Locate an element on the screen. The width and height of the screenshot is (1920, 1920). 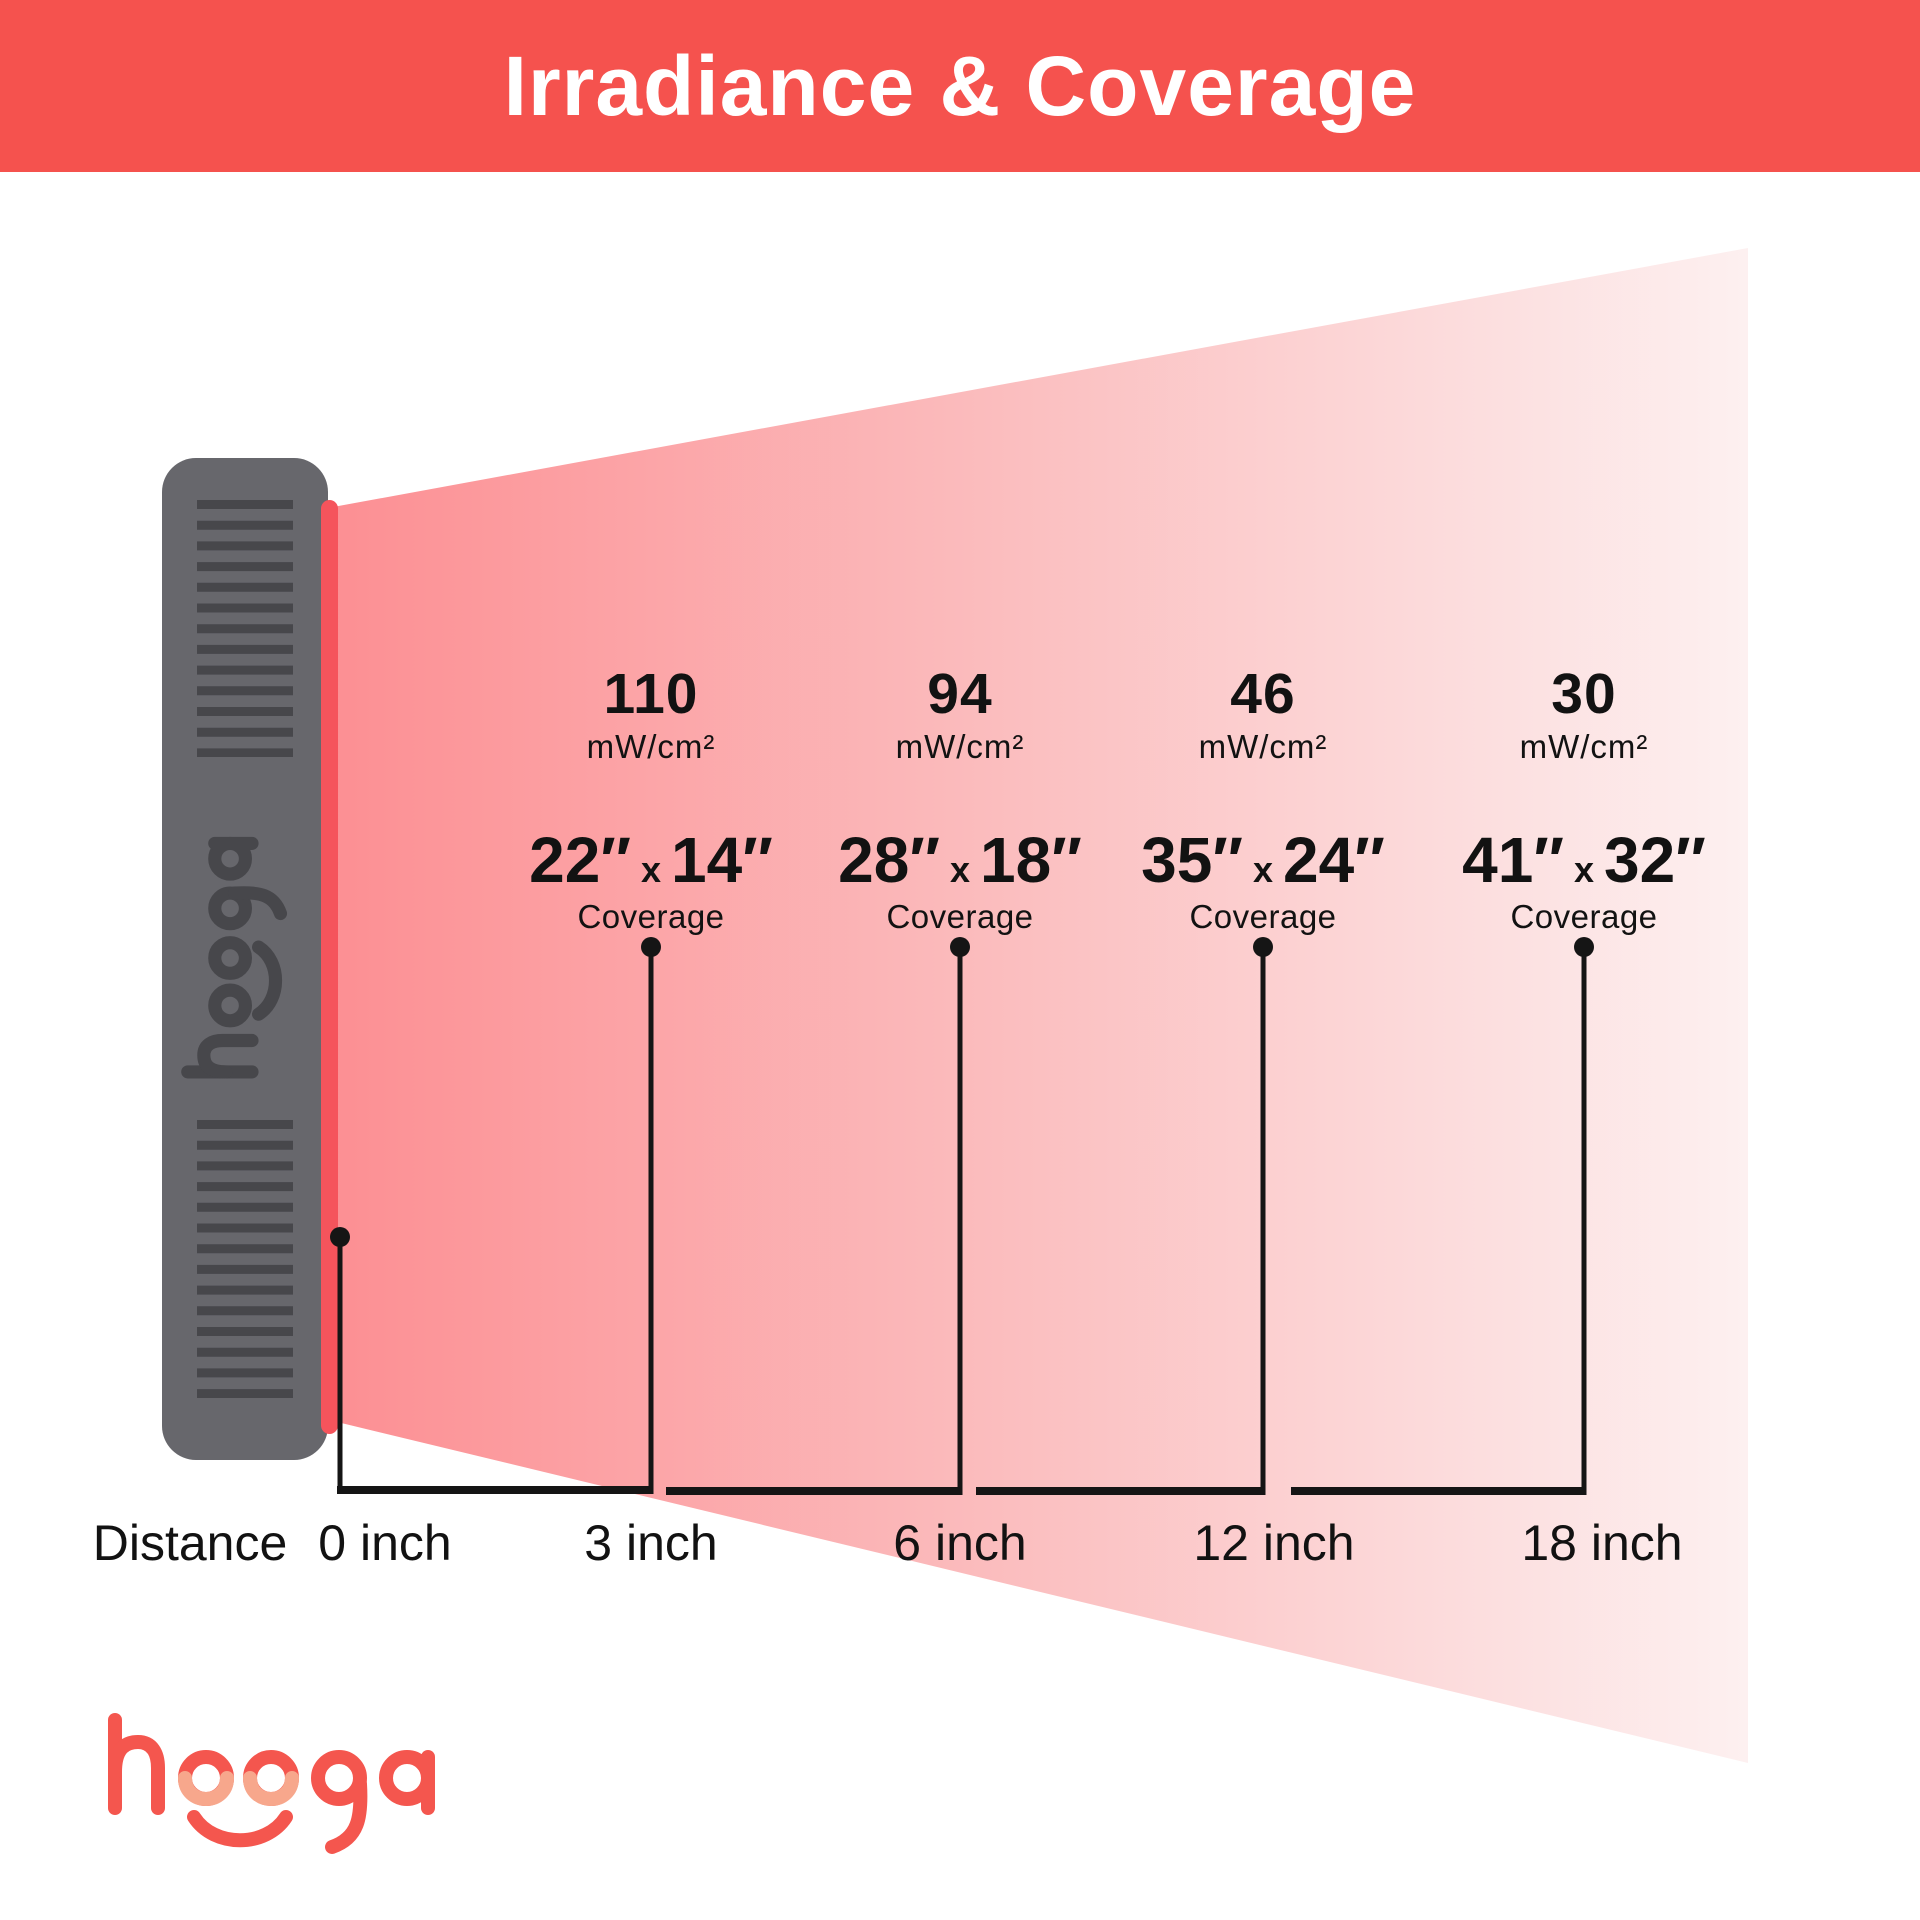
irradiance-value: 46 is located at coordinates (1263, 694).